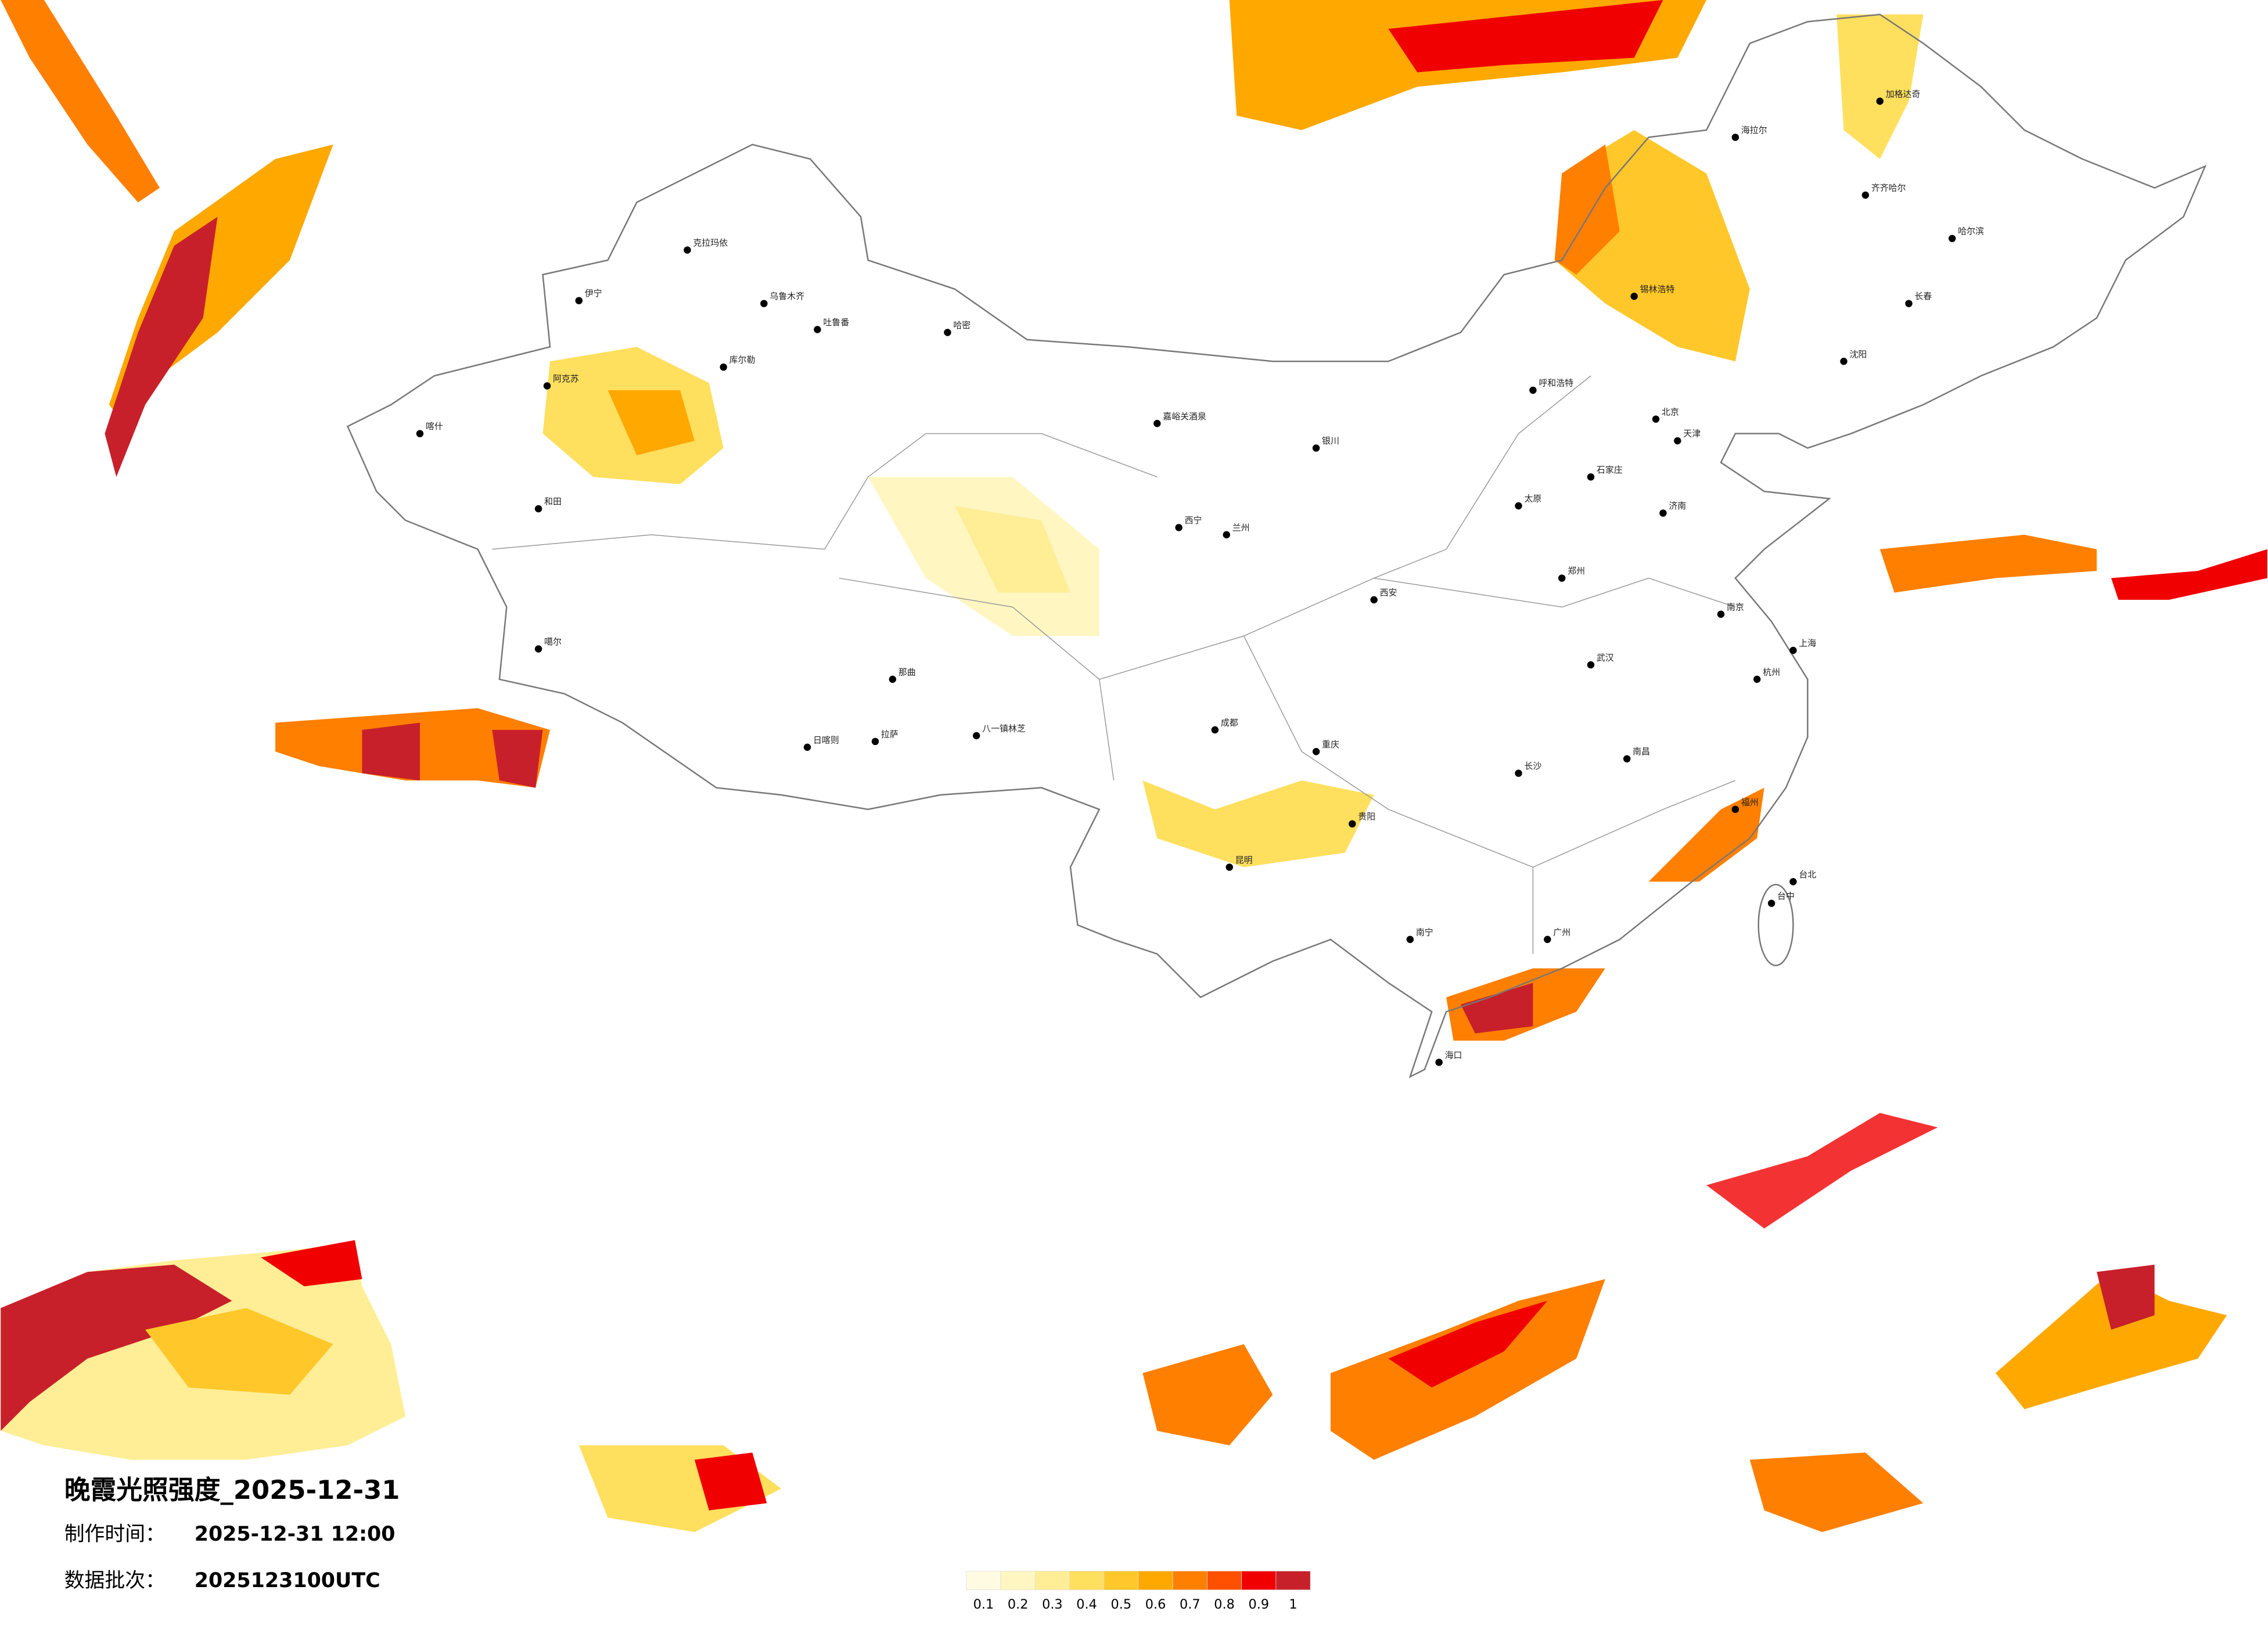 Image resolution: width=2268 pixels, height=1626 pixels. Describe the element at coordinates (1775, 925) in the screenshot. I see `taiwan-border` at that location.